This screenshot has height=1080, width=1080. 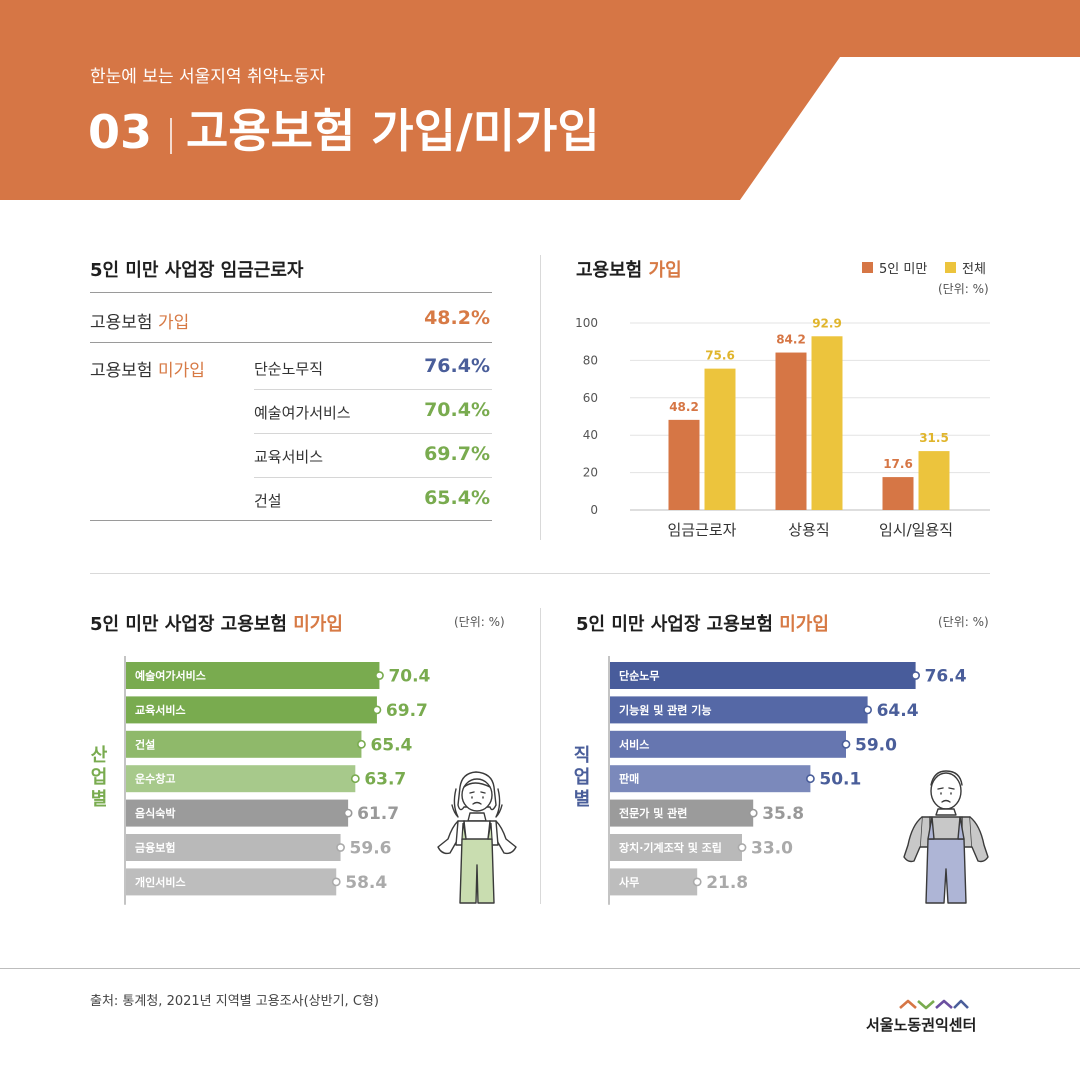 What do you see at coordinates (289, 369) in the screenshot?
I see `uninsured-category: 단순노무직` at bounding box center [289, 369].